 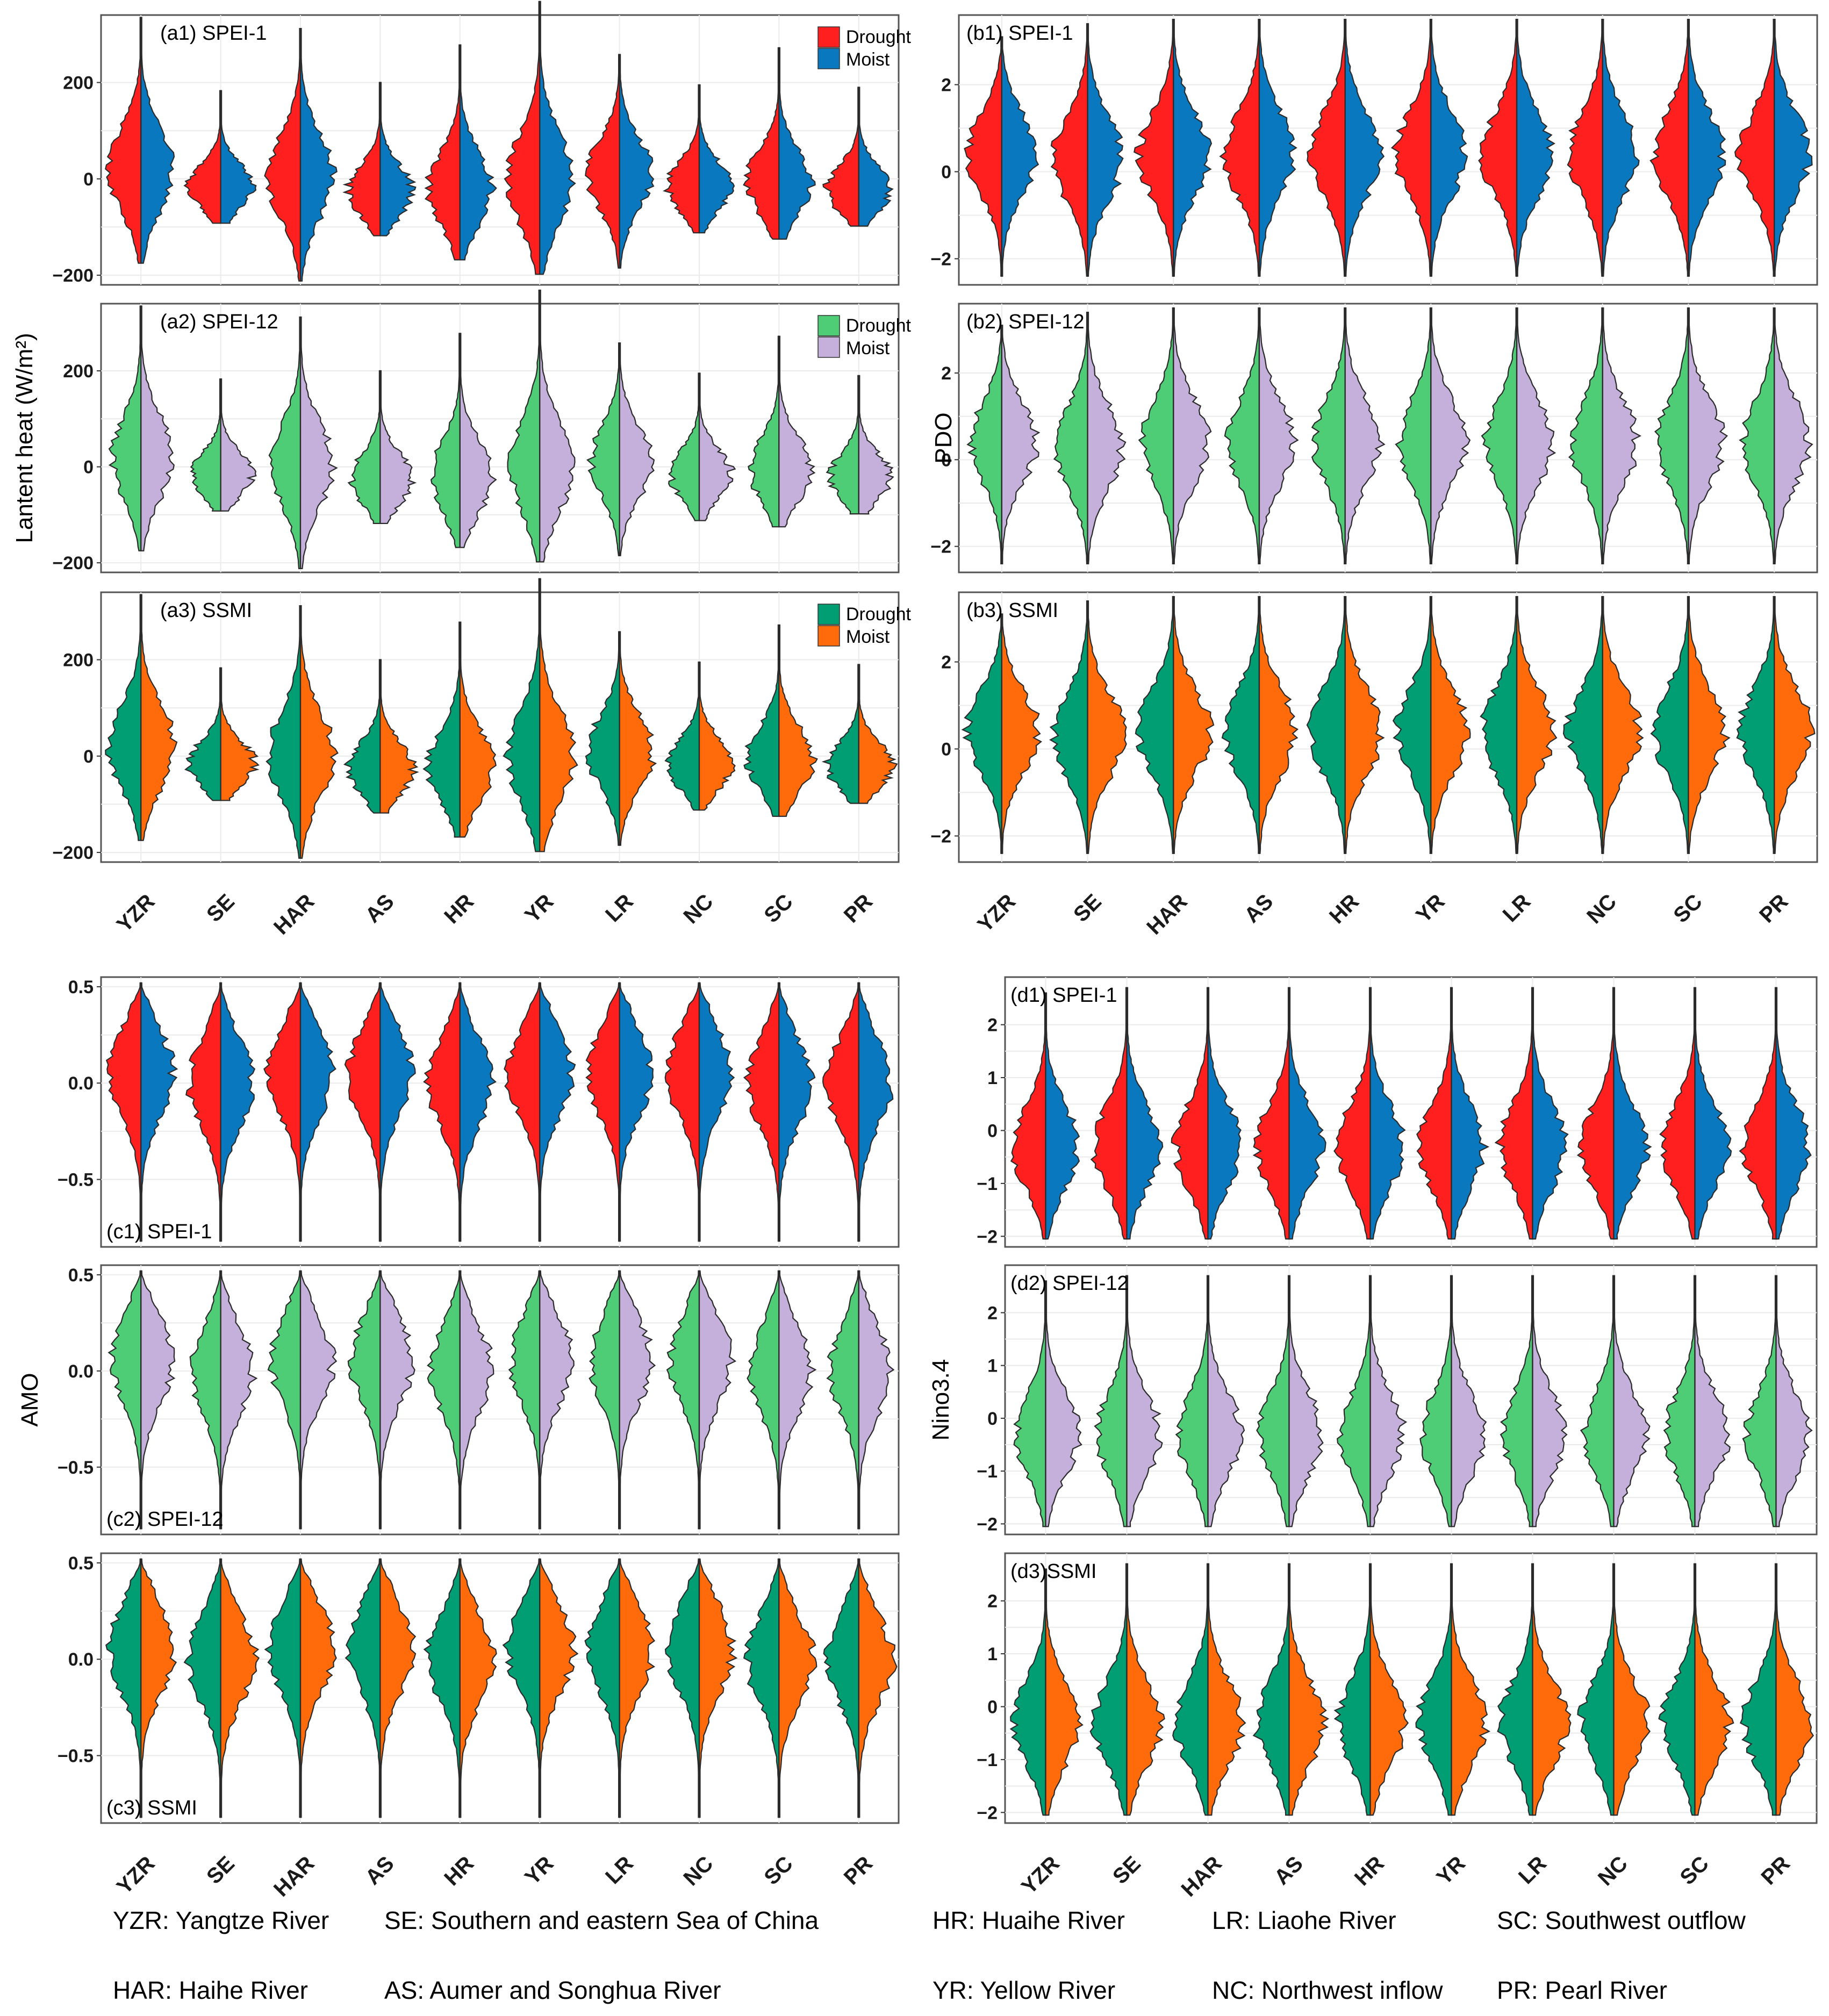 I want to click on x-tick-label-HR: HR, so click(x=459, y=1871).